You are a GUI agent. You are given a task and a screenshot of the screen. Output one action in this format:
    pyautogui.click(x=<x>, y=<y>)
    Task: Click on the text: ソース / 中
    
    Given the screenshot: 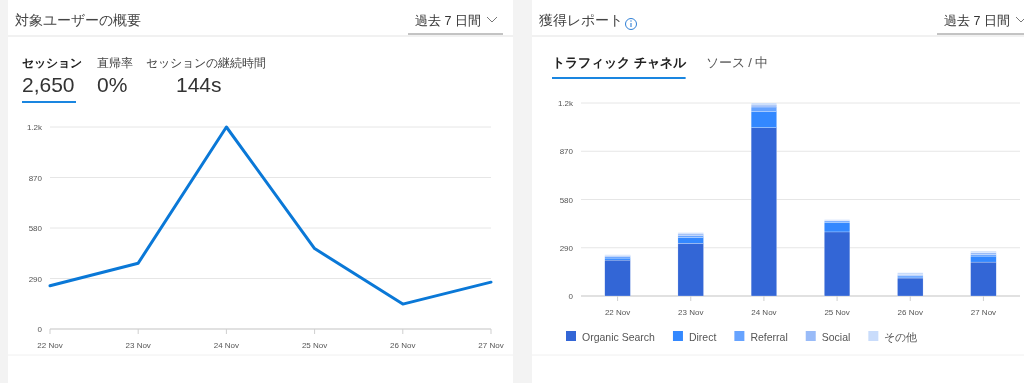 What is the action you would take?
    pyautogui.click(x=737, y=62)
    